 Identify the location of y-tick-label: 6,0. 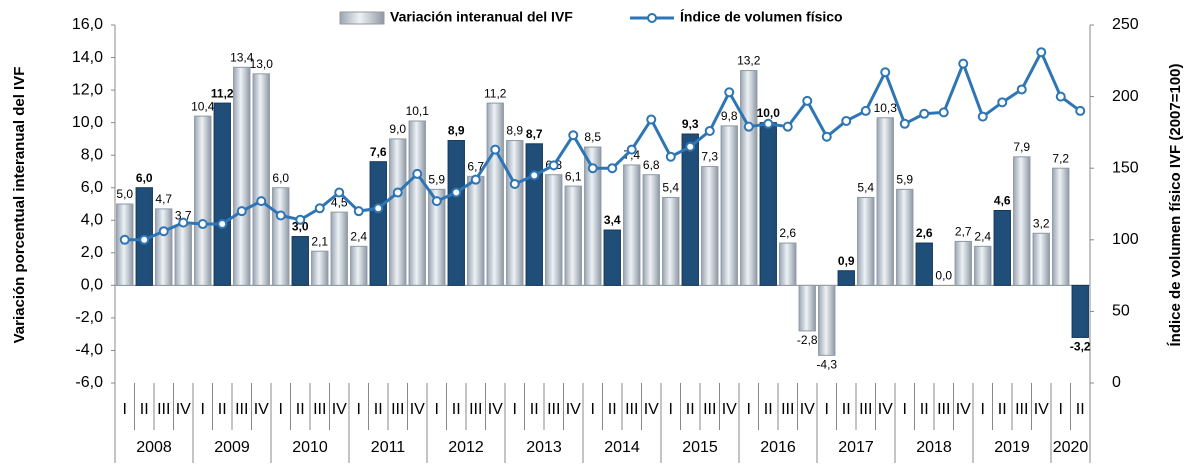
(92, 187).